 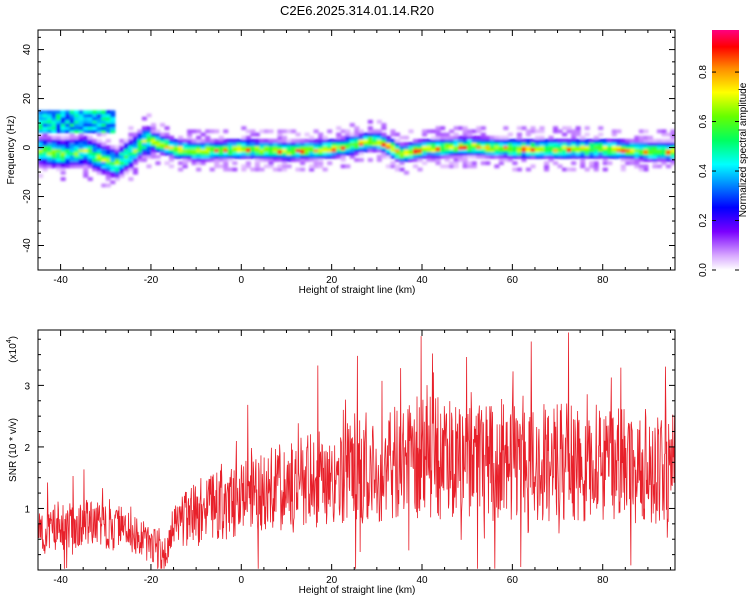 I want to click on colorbar-ticks: 0.0 0.2 0.4 0.6 0.8, so click(x=718, y=171).